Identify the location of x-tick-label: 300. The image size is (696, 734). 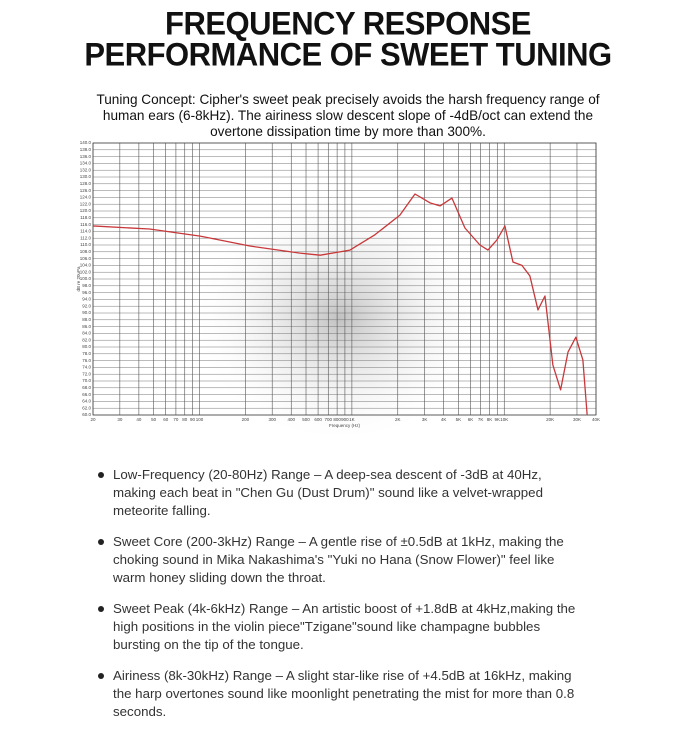
(272, 419).